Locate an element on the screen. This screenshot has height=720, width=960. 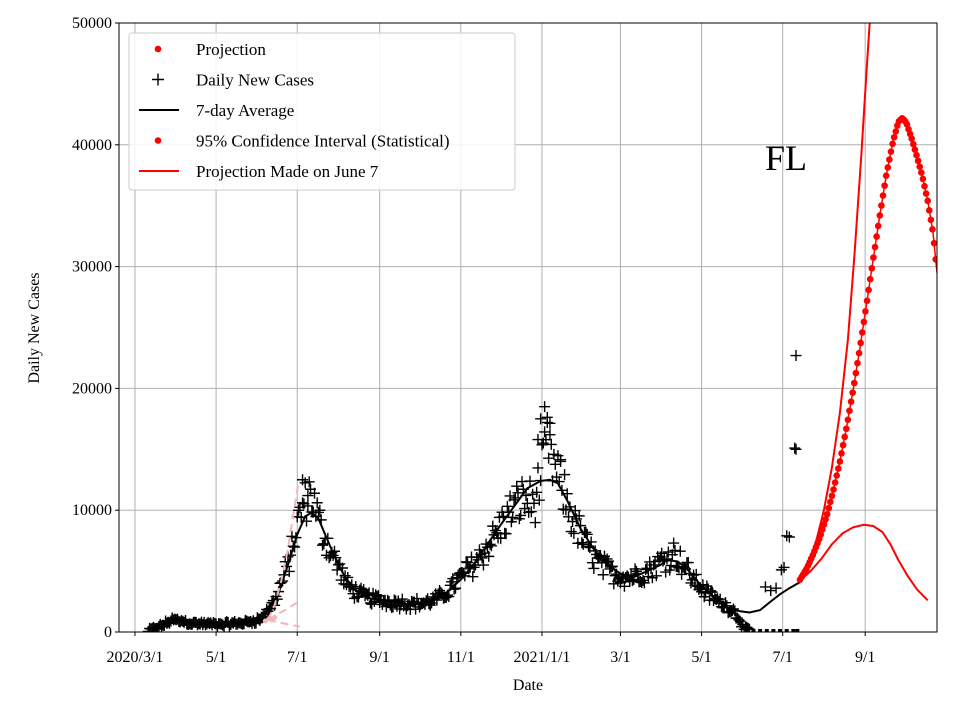
y-tick-label: 50000 is located at coordinates (92, 23).